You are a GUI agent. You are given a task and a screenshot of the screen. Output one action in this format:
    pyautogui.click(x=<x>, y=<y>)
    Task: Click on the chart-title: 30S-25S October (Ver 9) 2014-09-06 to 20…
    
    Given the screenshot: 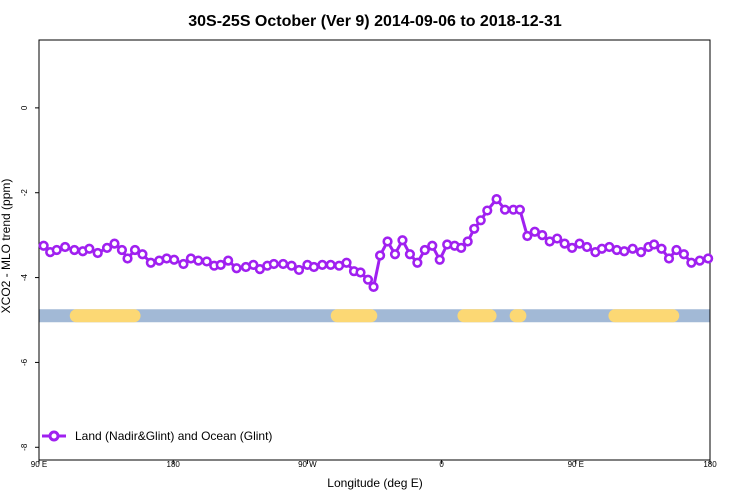 What is the action you would take?
    pyautogui.click(x=375, y=21)
    